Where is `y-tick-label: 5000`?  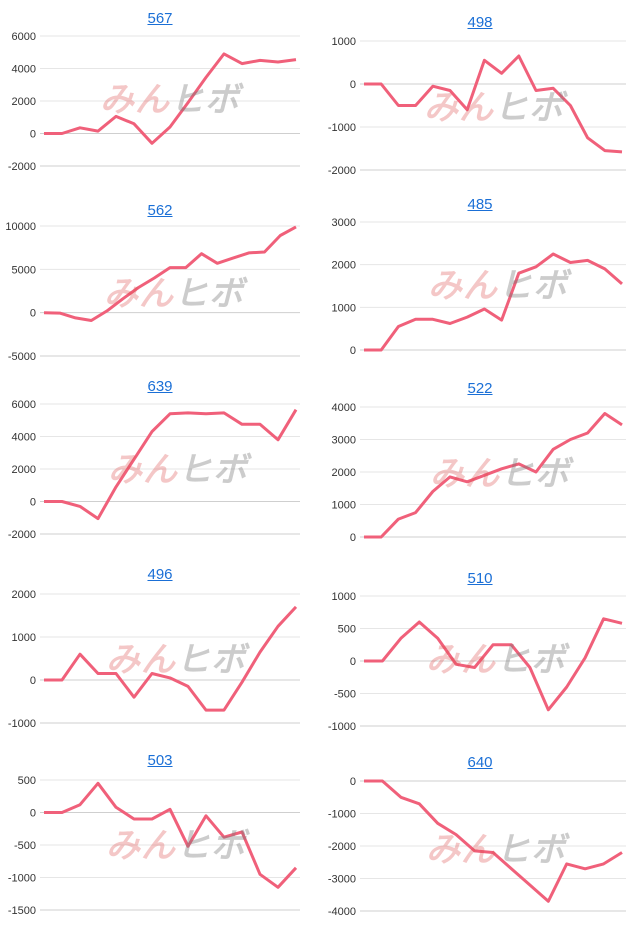 y-tick-label: 5000 is located at coordinates (24, 270).